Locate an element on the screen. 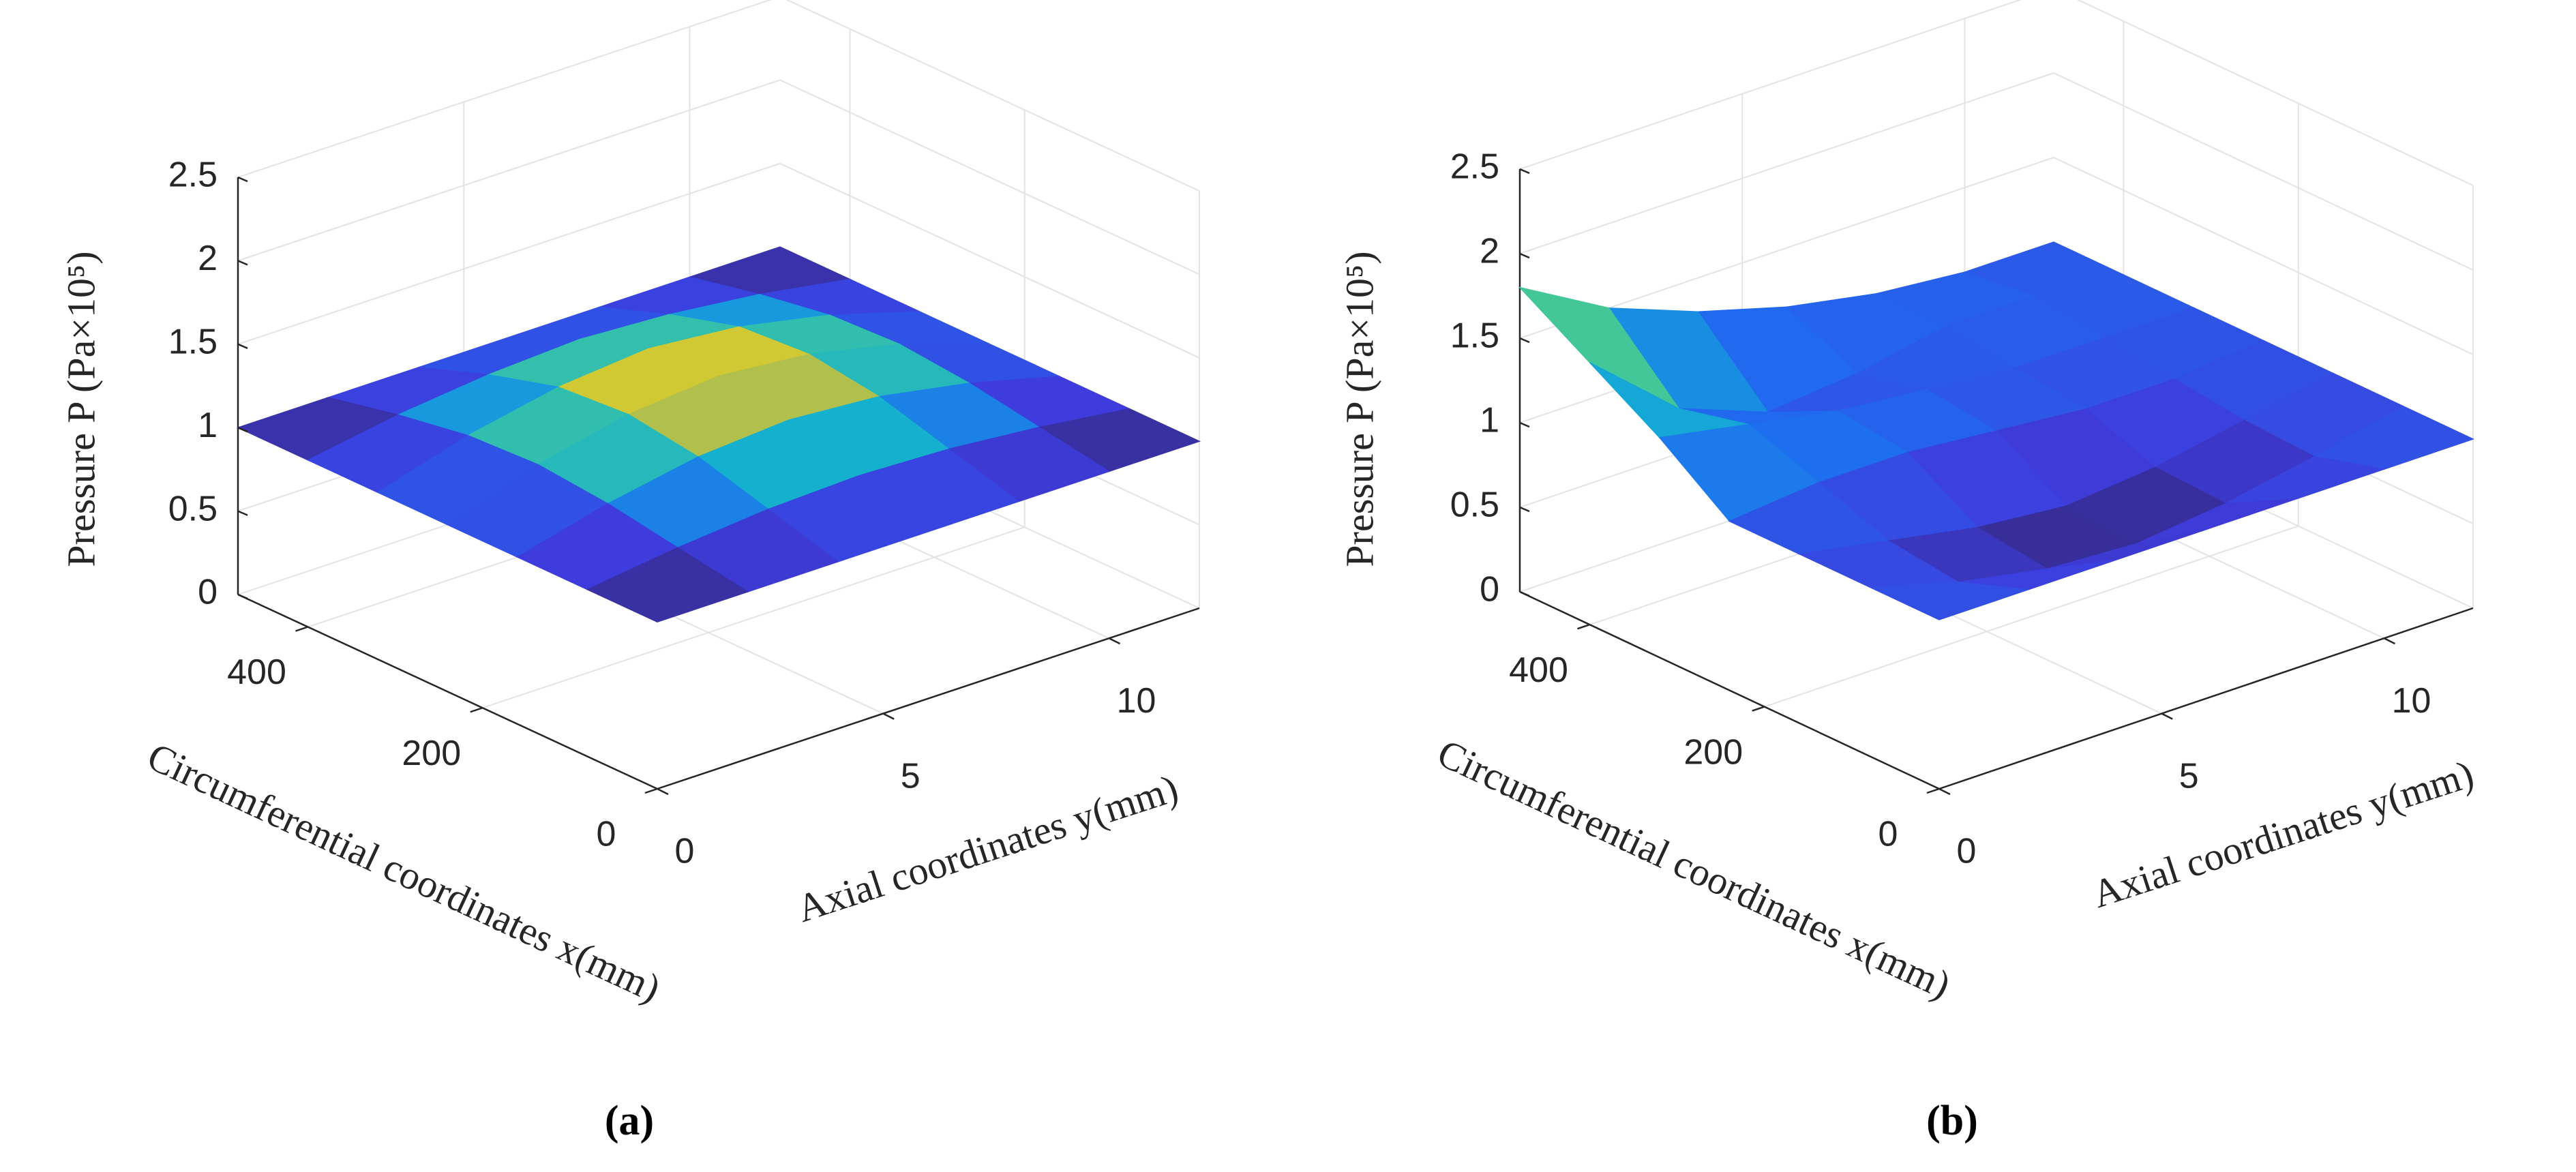  panel-label: (b) is located at coordinates (1952, 1121).